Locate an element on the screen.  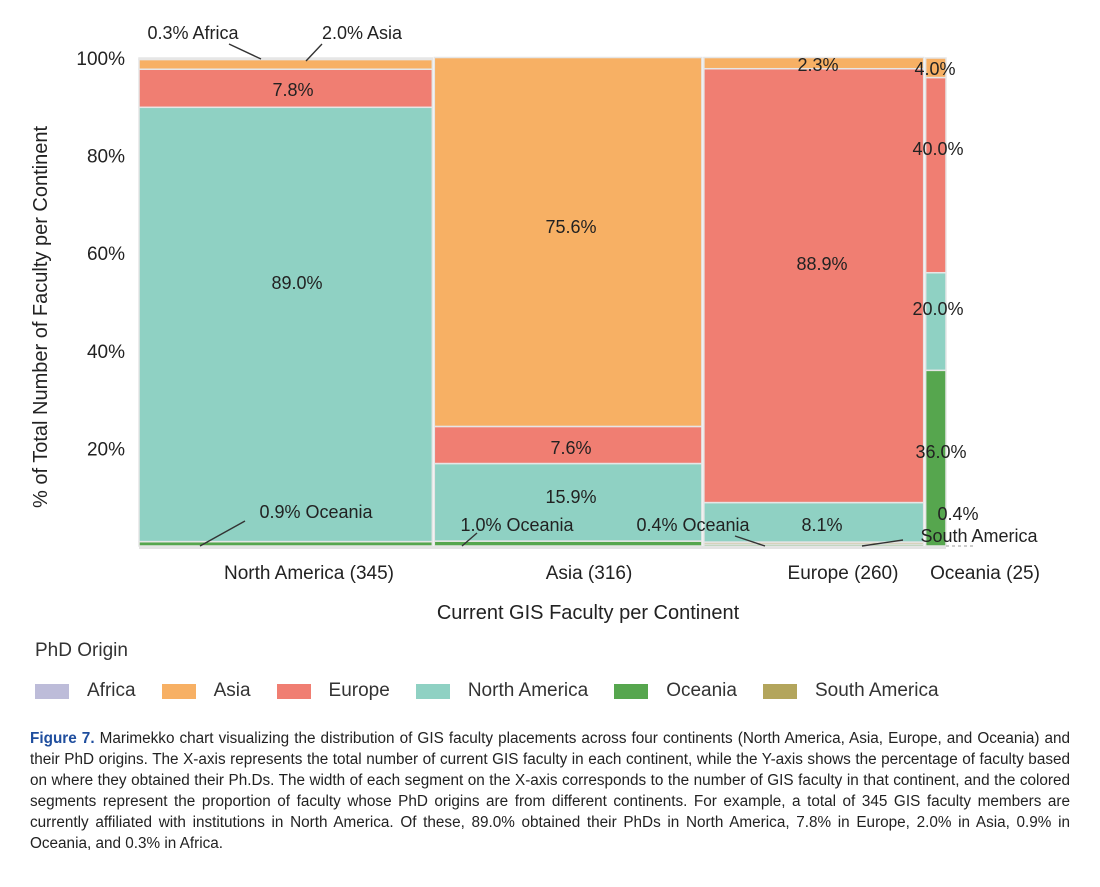
segment-north-america-asia is located at coordinates (286, 64).